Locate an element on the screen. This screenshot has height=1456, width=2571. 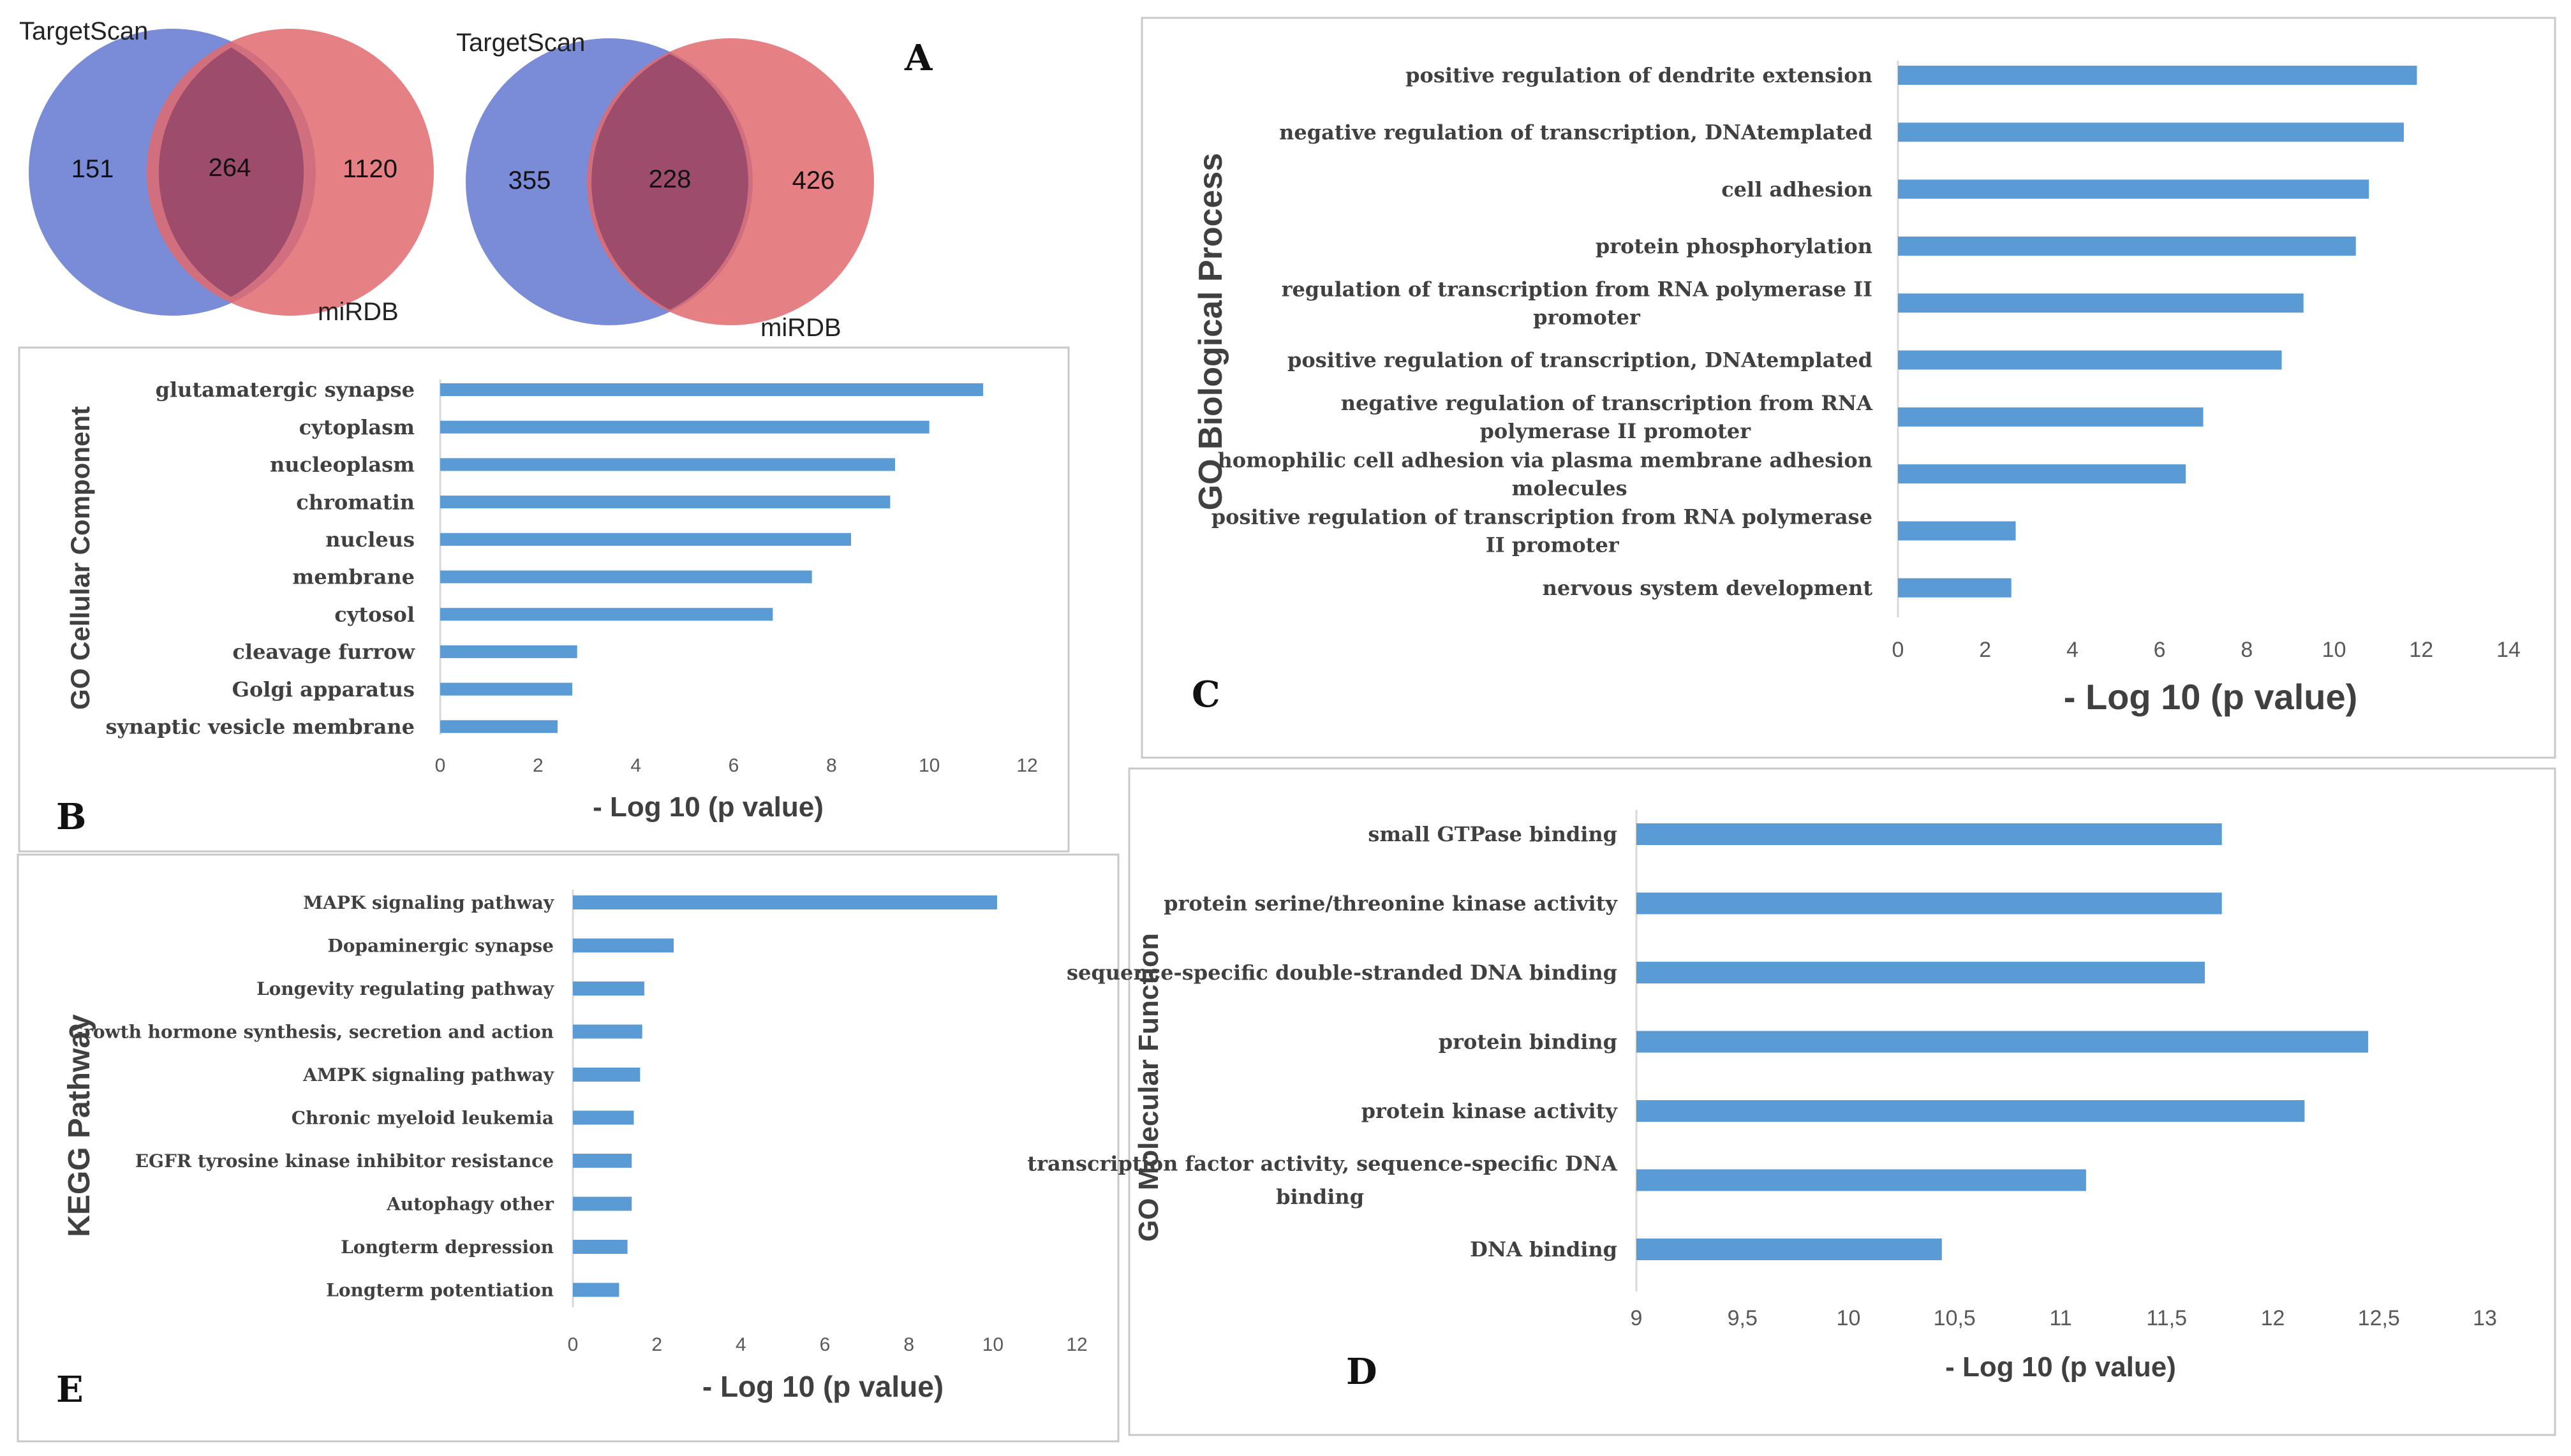
venn-1-overlap-region is located at coordinates (231, 172).